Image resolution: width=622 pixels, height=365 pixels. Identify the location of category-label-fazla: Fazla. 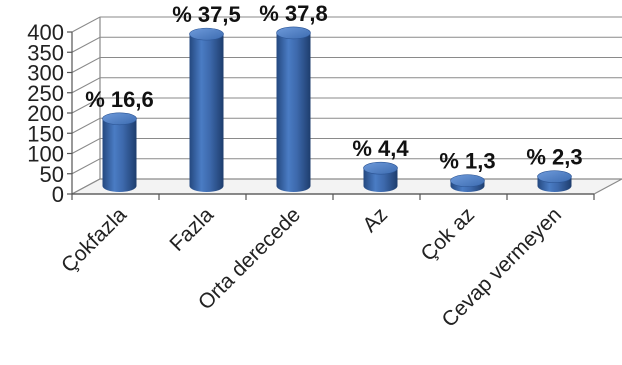
(191, 229).